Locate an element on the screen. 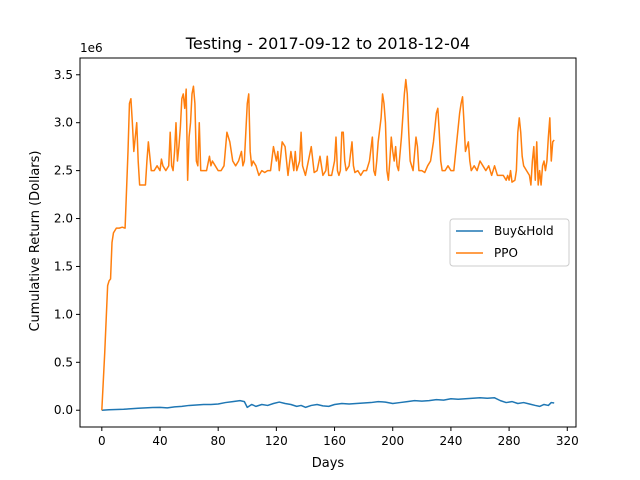 This screenshot has width=640, height=480. y-tick-label: 3.0 is located at coordinates (63, 123).